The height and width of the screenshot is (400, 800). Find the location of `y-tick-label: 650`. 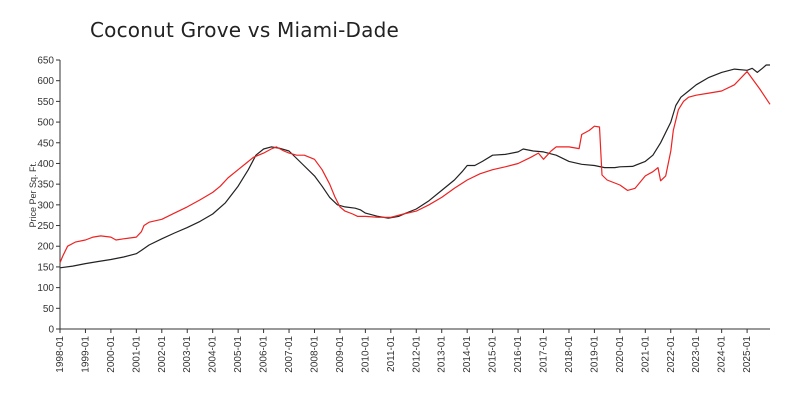

y-tick-label: 650 is located at coordinates (45, 61).